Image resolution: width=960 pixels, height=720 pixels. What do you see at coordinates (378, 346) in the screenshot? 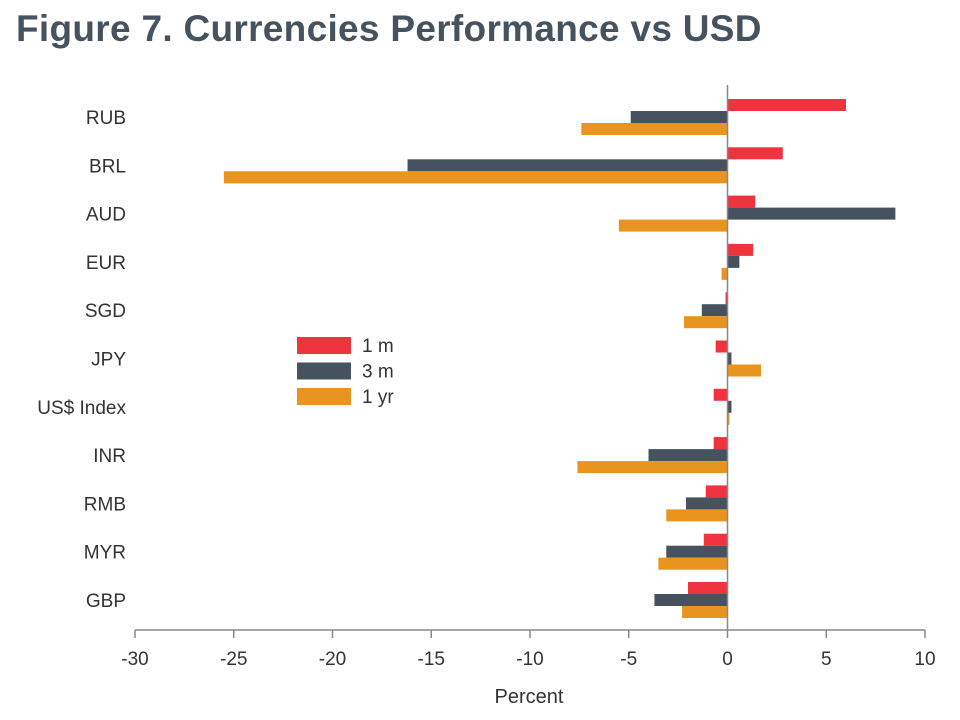
I see `legend-label: 1 m` at bounding box center [378, 346].